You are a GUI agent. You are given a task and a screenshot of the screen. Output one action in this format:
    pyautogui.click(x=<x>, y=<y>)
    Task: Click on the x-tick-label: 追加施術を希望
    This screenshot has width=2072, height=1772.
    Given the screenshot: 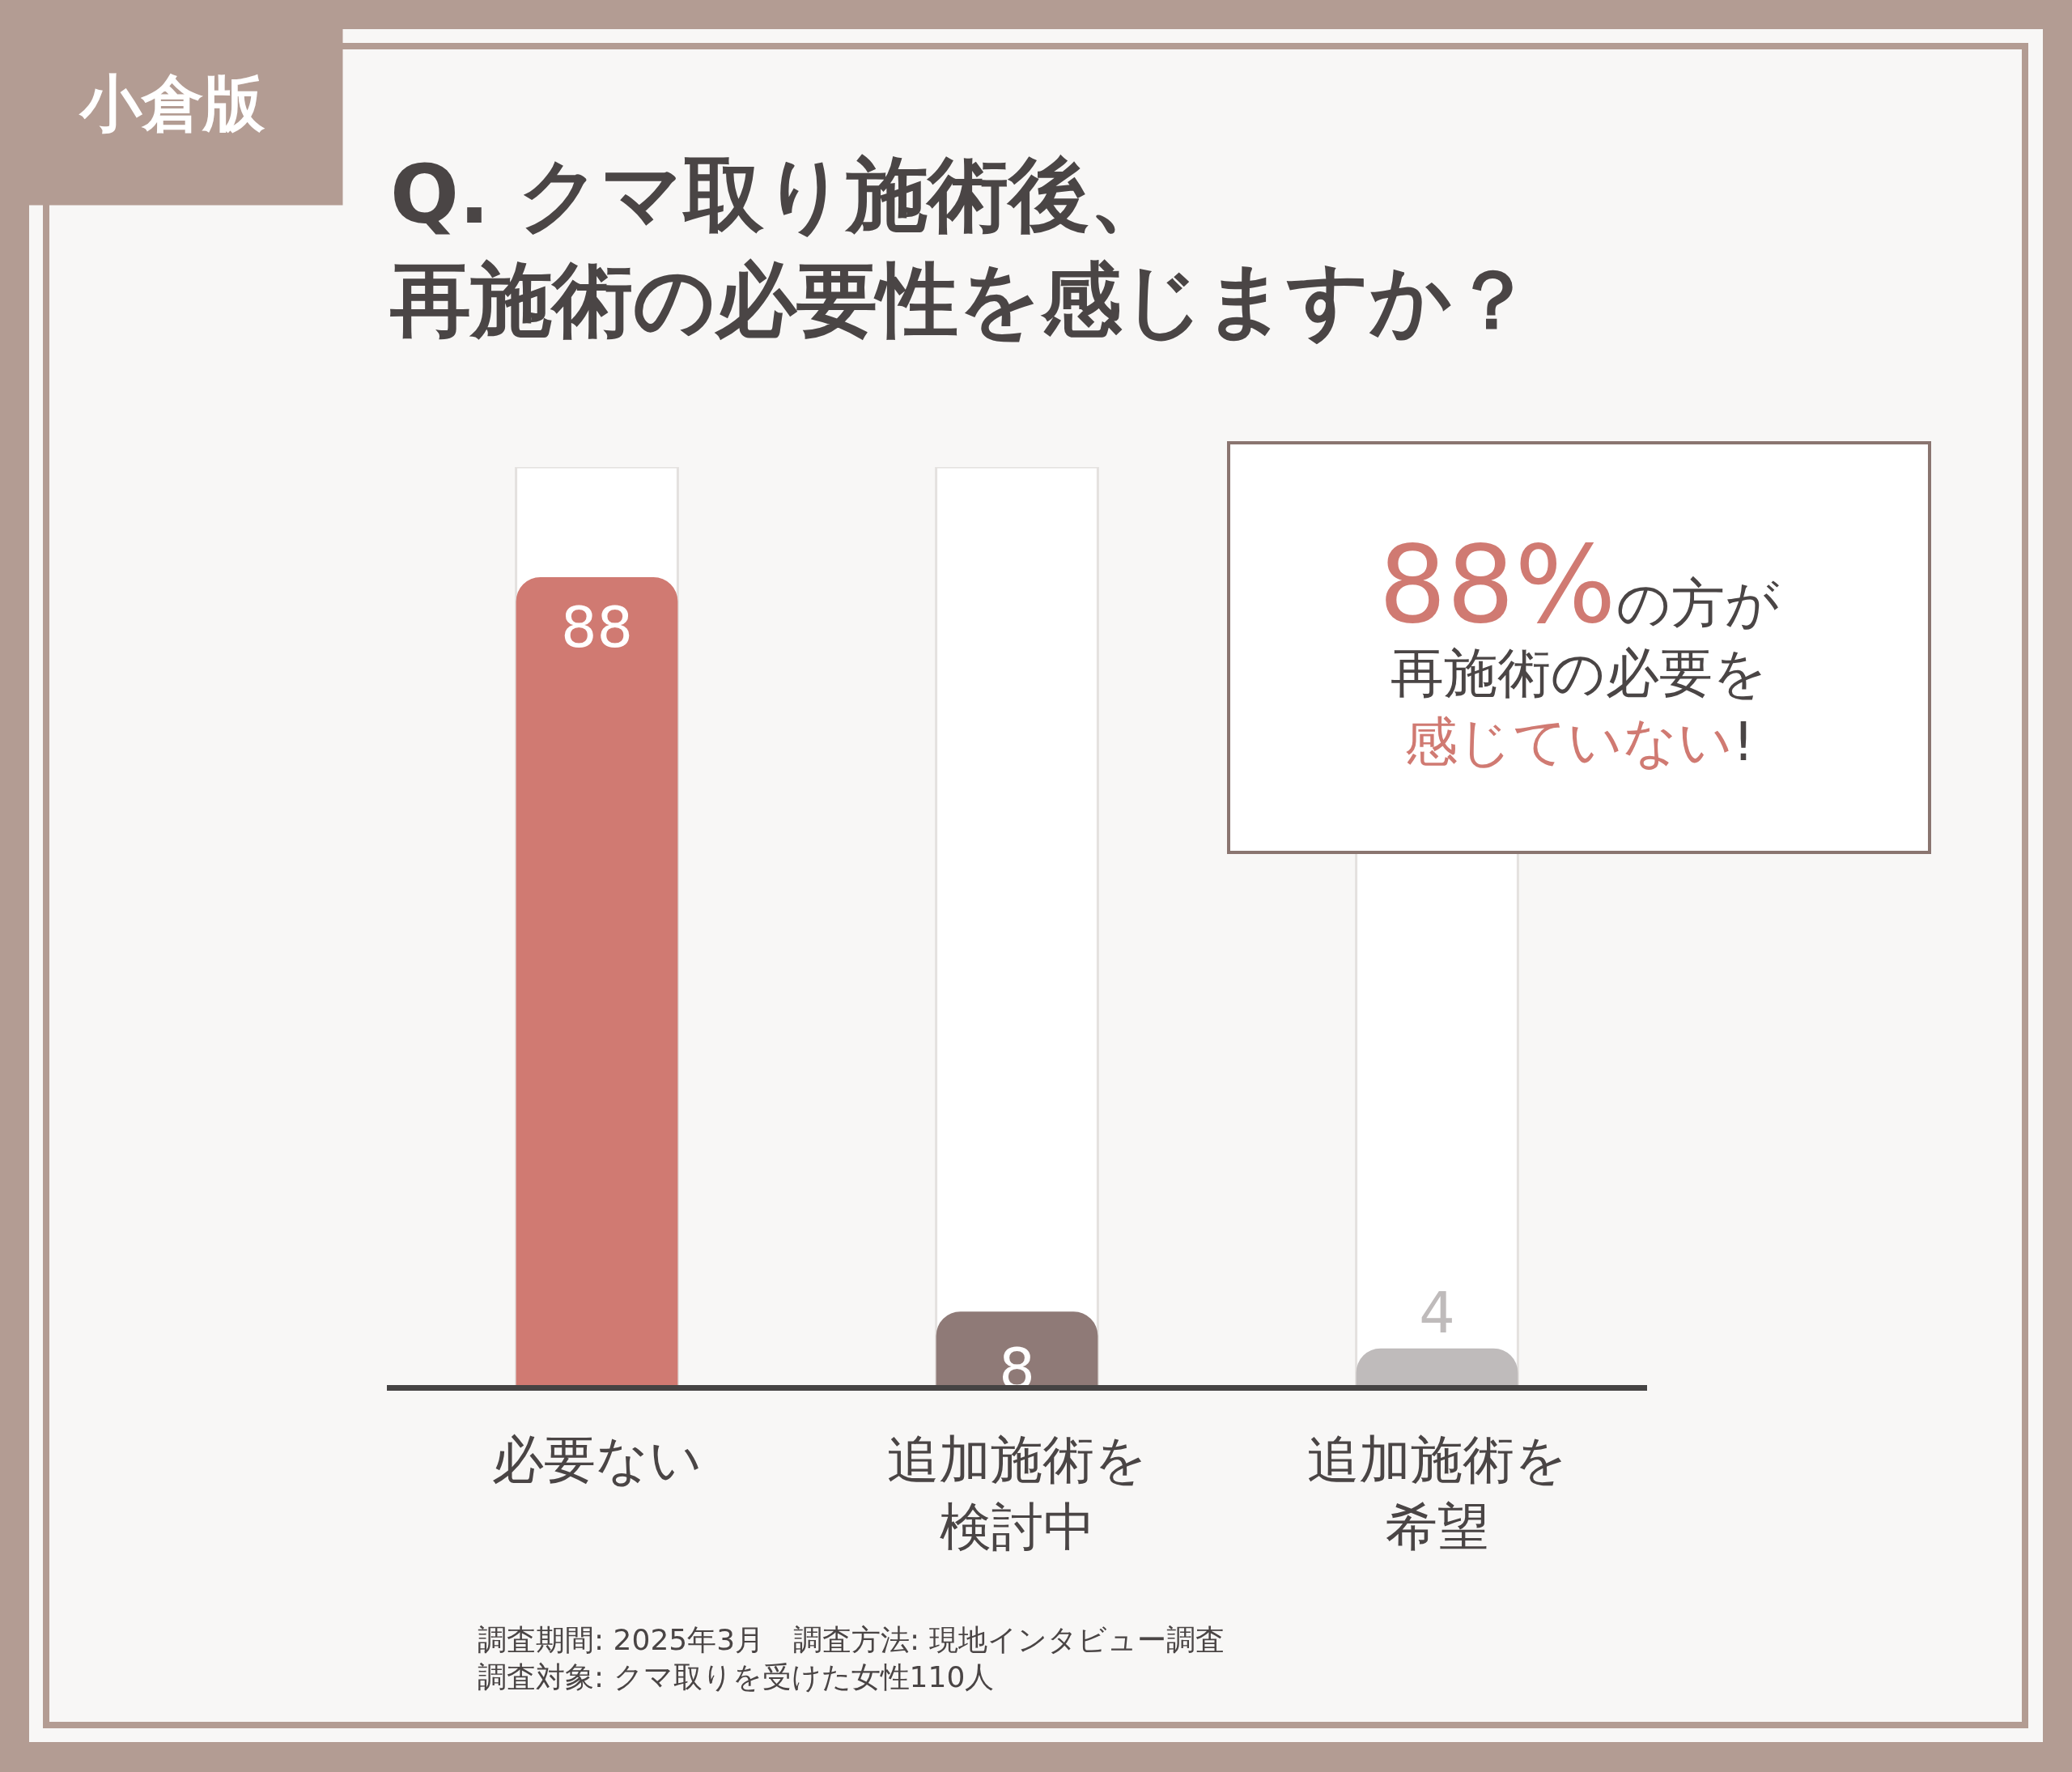 What is the action you would take?
    pyautogui.click(x=1437, y=1493)
    